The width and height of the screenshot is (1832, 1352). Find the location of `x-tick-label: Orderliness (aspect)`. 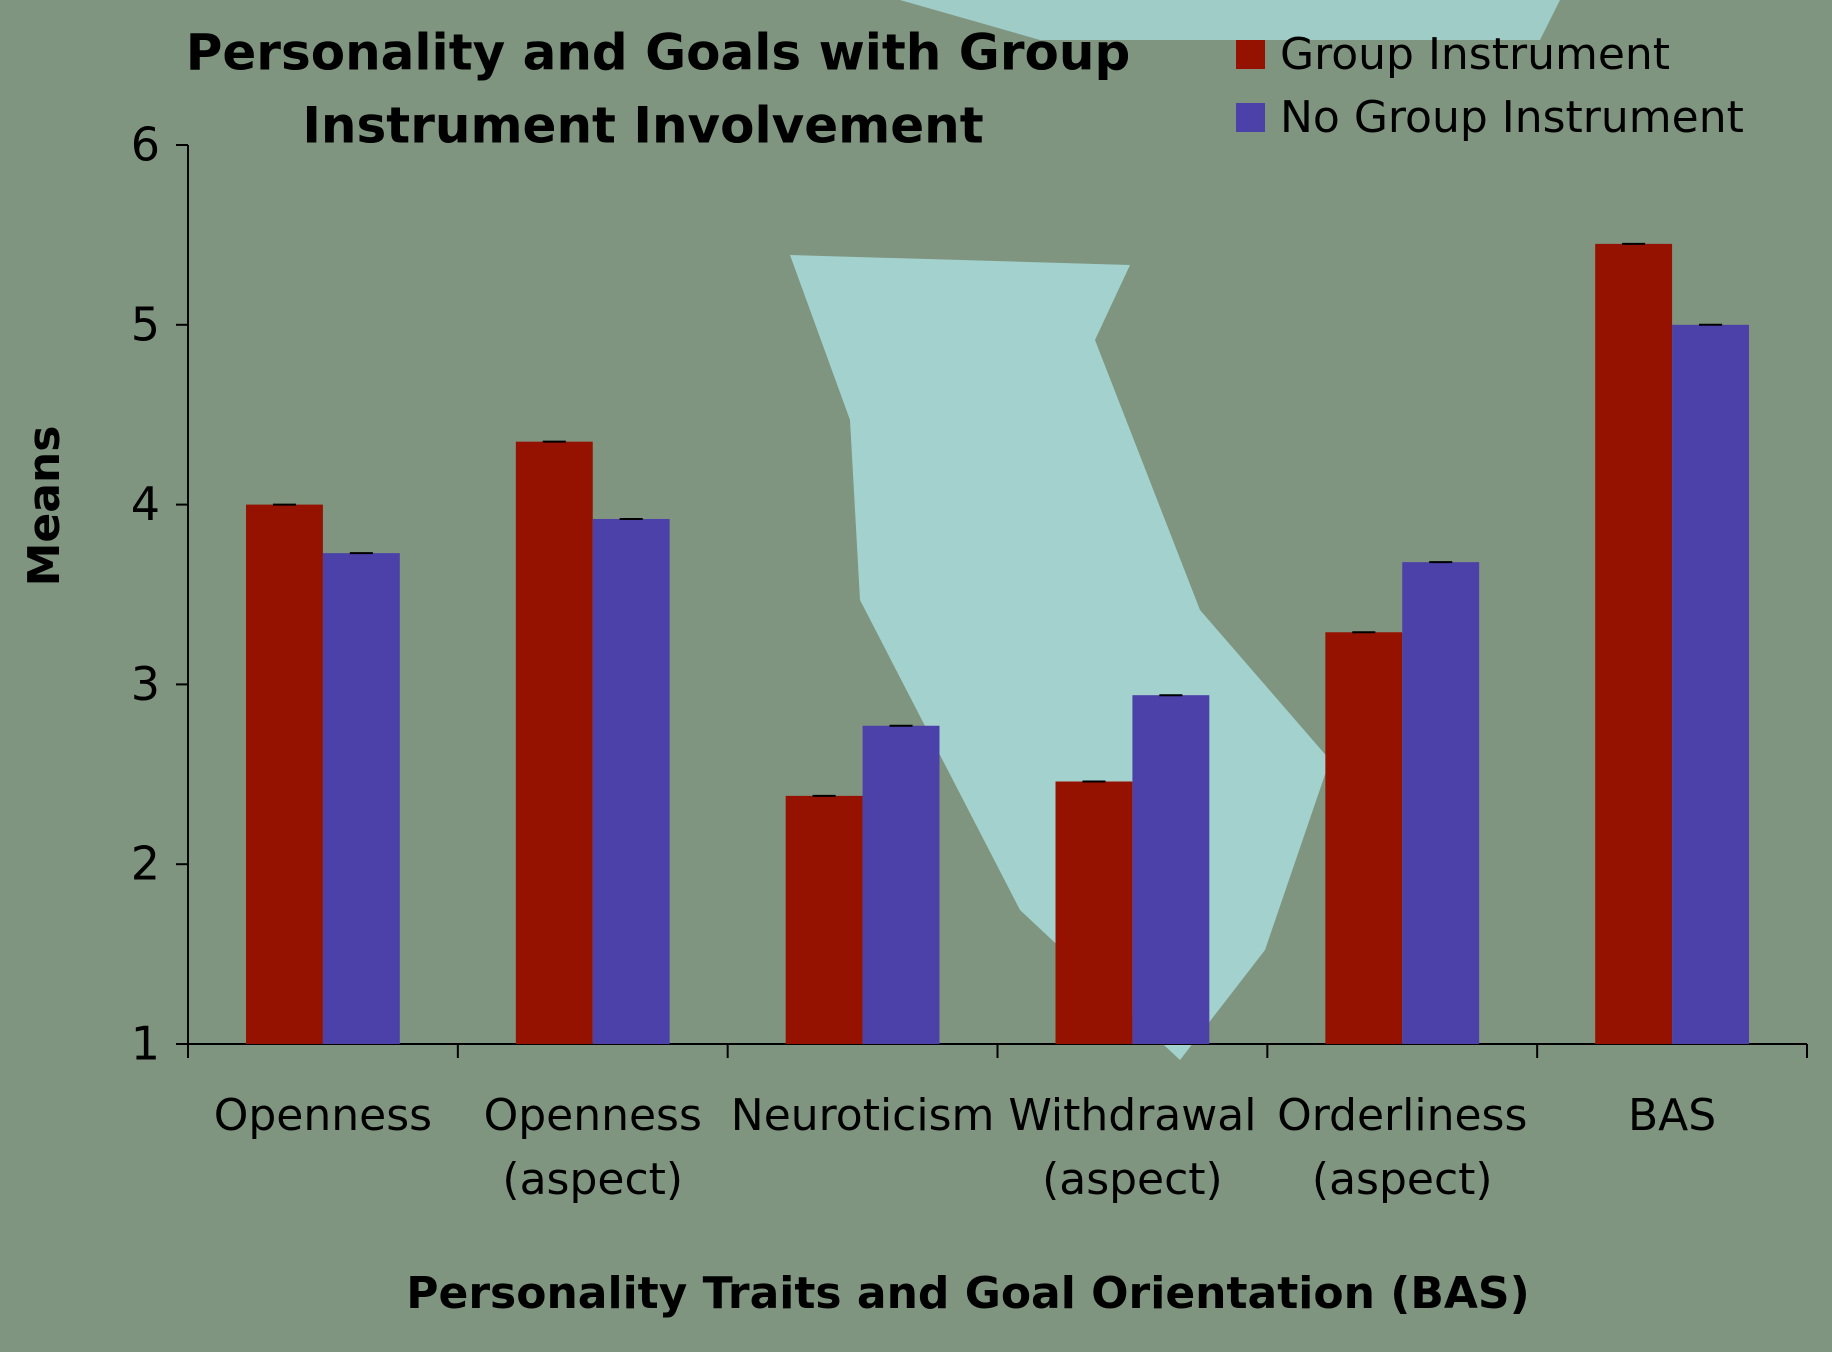

x-tick-label: Orderliness (aspect) is located at coordinates (1402, 1147).